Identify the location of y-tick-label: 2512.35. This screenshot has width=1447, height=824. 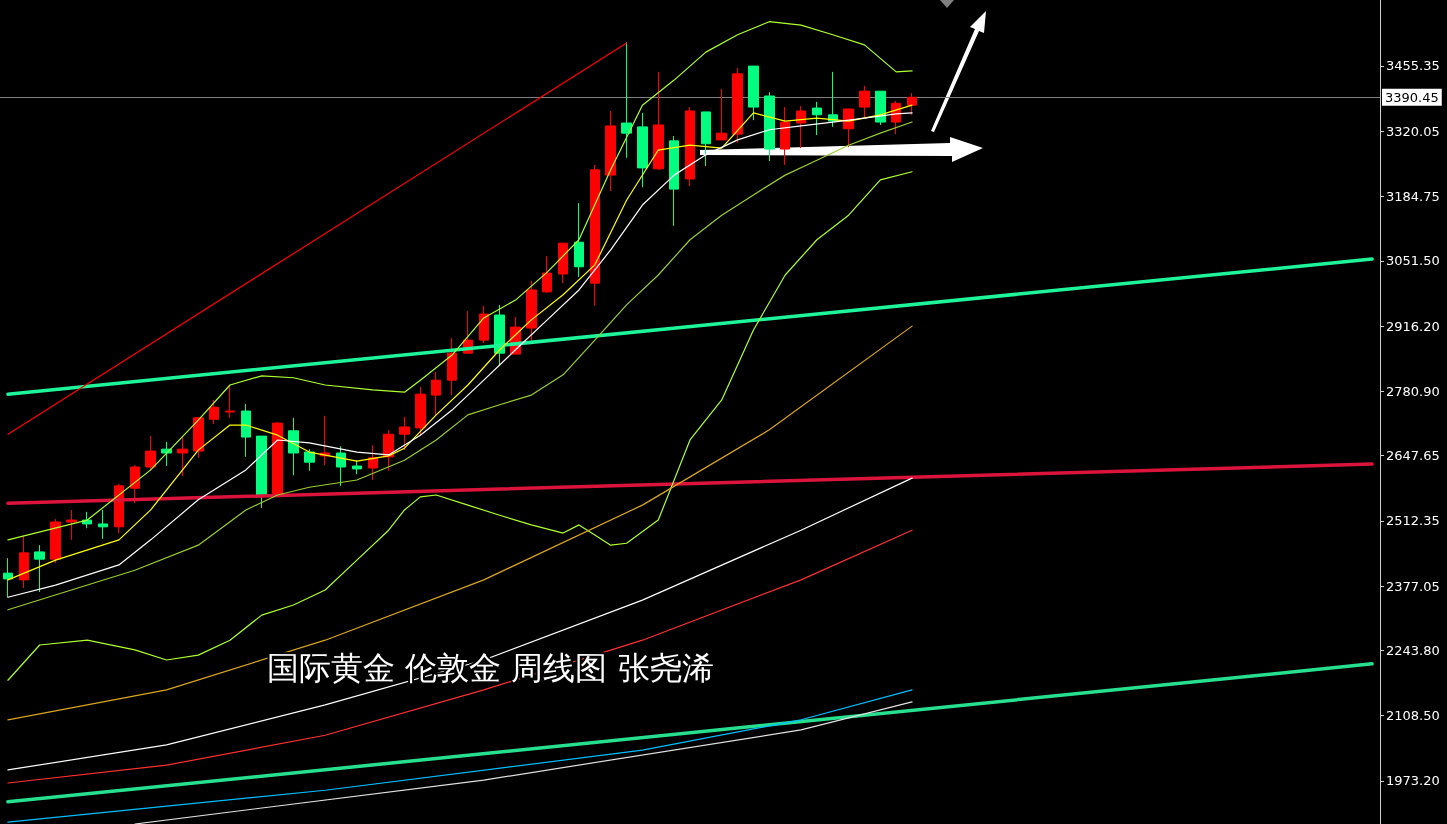
(1413, 521).